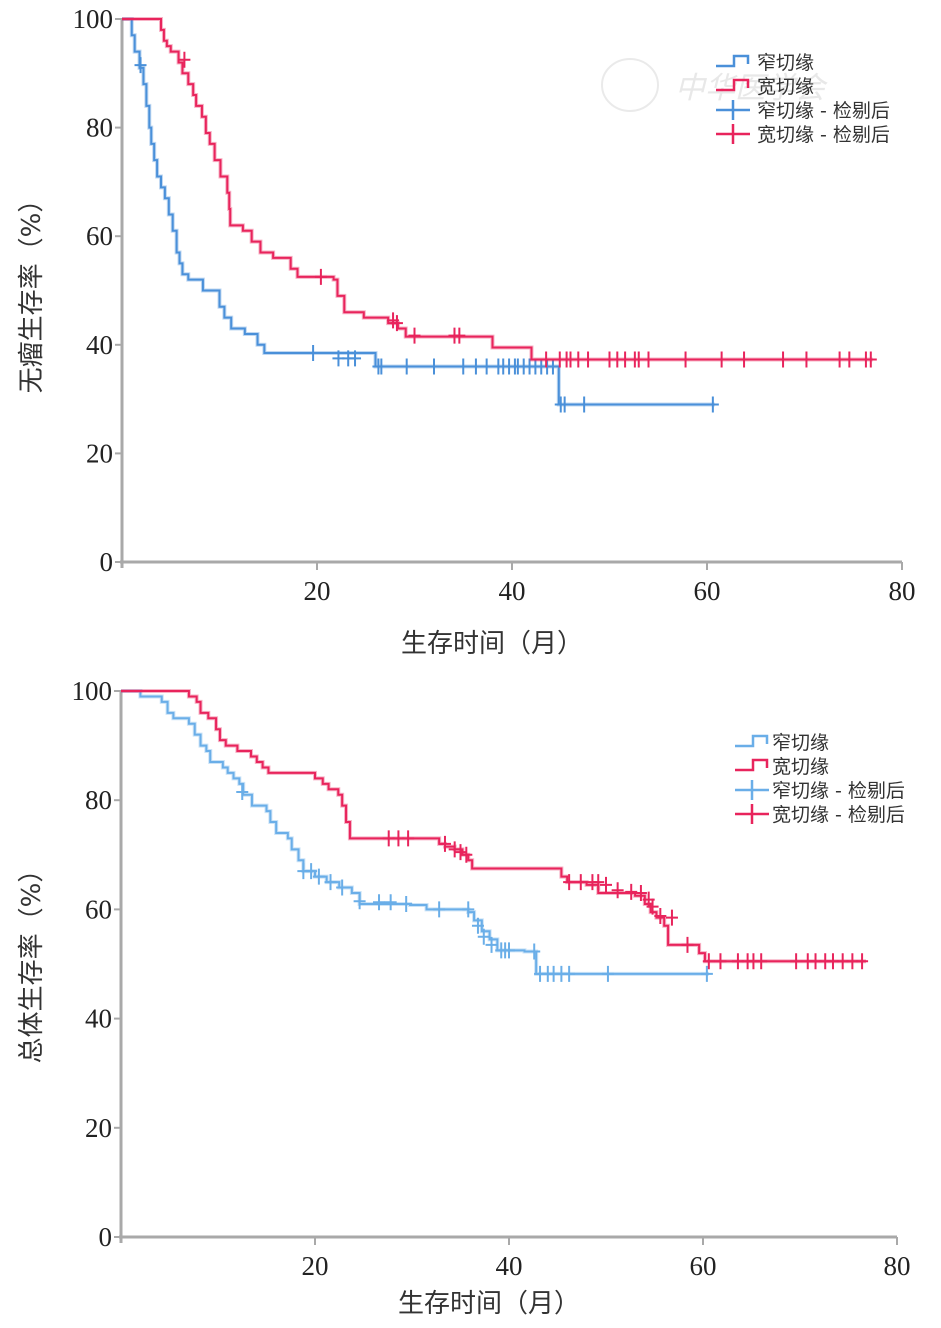  What do you see at coordinates (99, 453) in the screenshot?
I see `y-tick-label: 20` at bounding box center [99, 453].